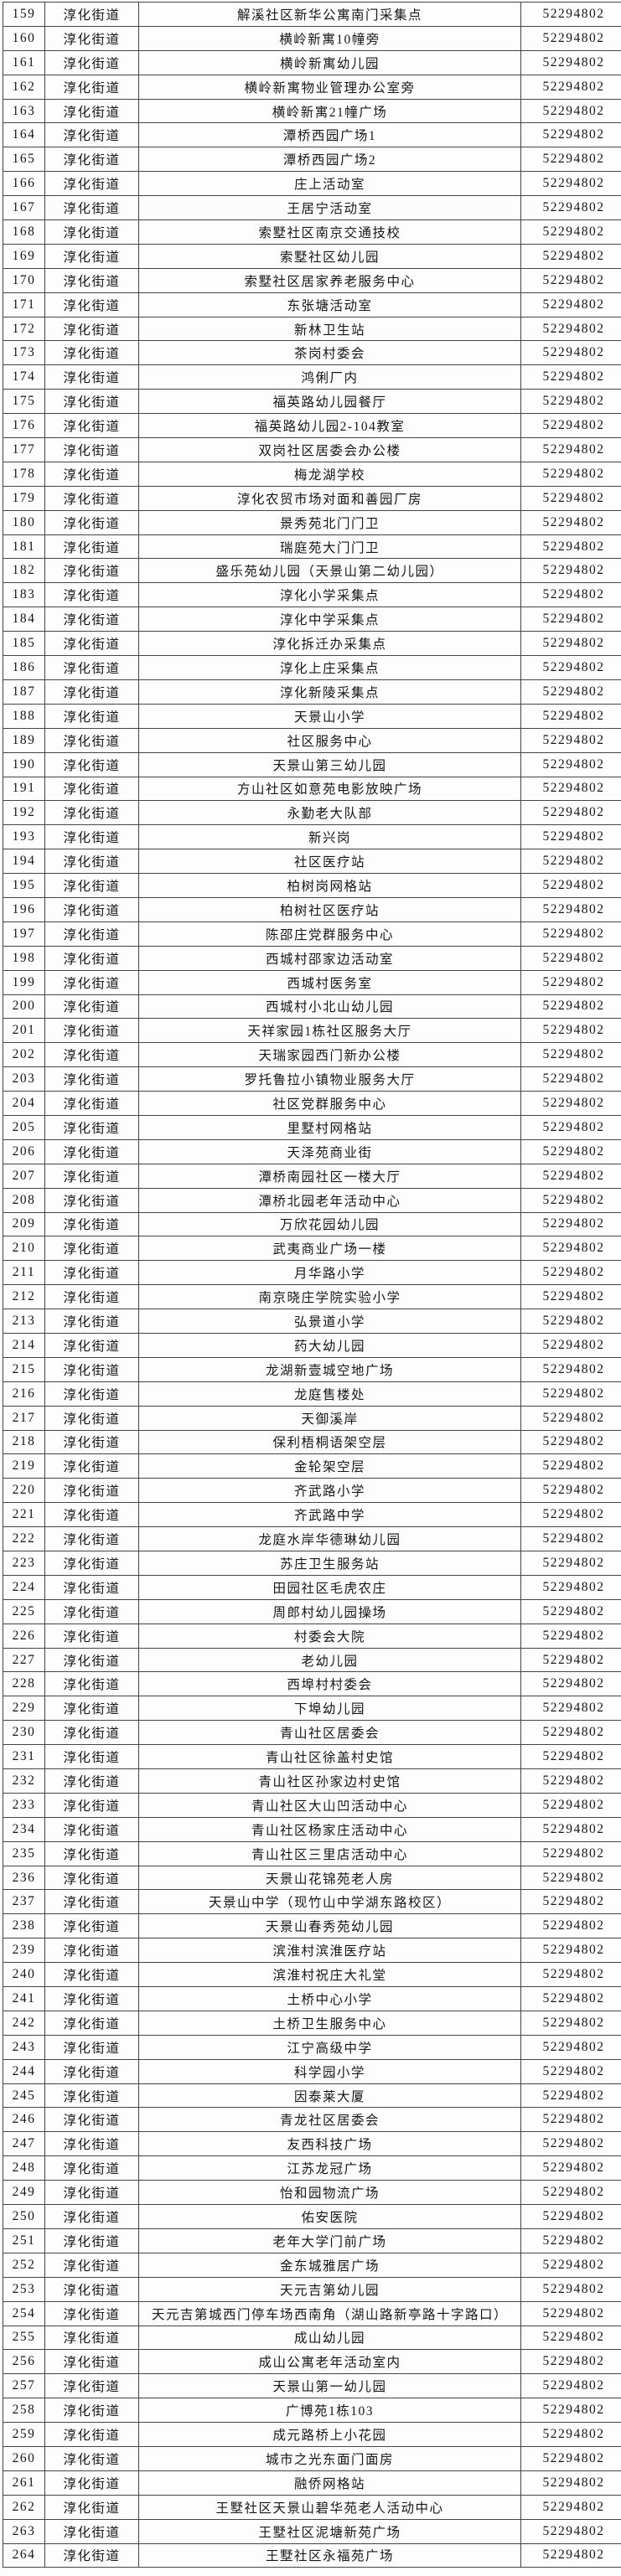 The image size is (621, 2576). Describe the element at coordinates (24, 1031) in the screenshot. I see `row-number-cell: 201` at that location.